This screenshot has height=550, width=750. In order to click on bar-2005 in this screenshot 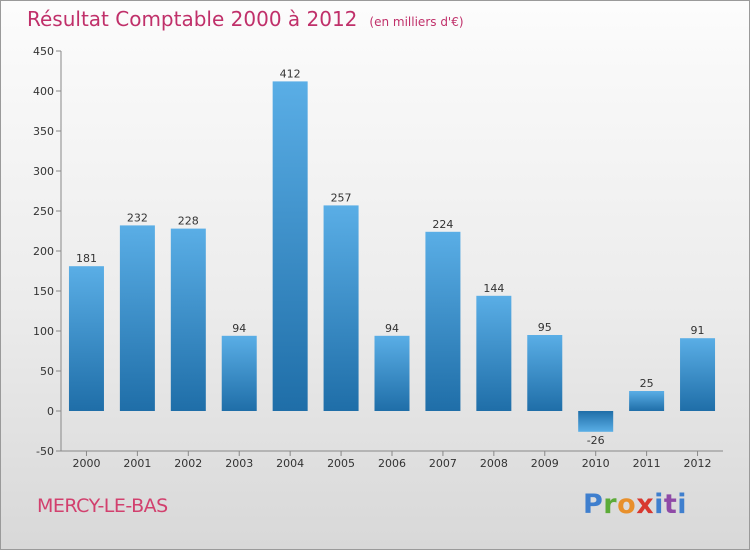, I will do `click(341, 308)`.